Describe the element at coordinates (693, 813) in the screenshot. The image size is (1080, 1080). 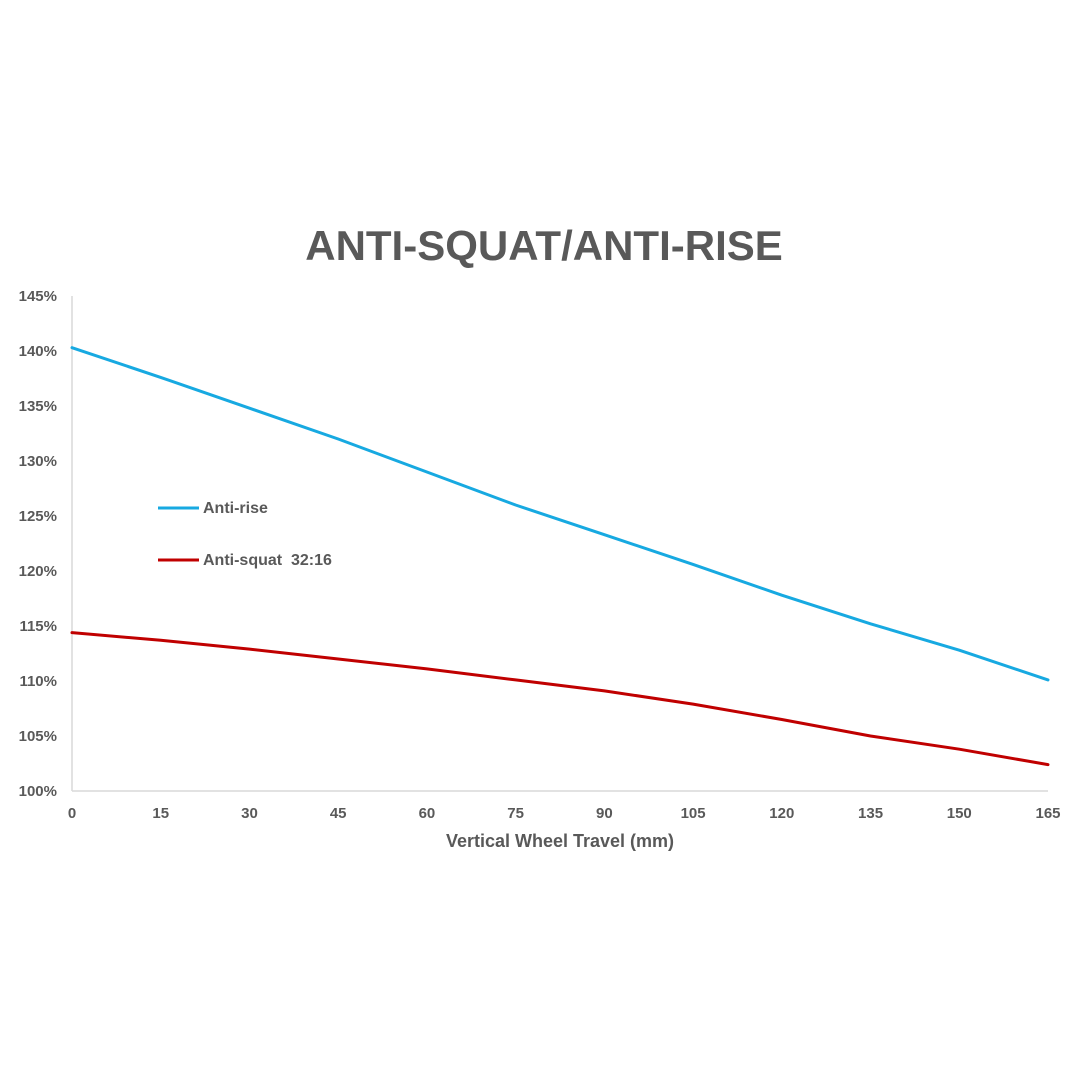
I see `x-tick-label: 105` at that location.